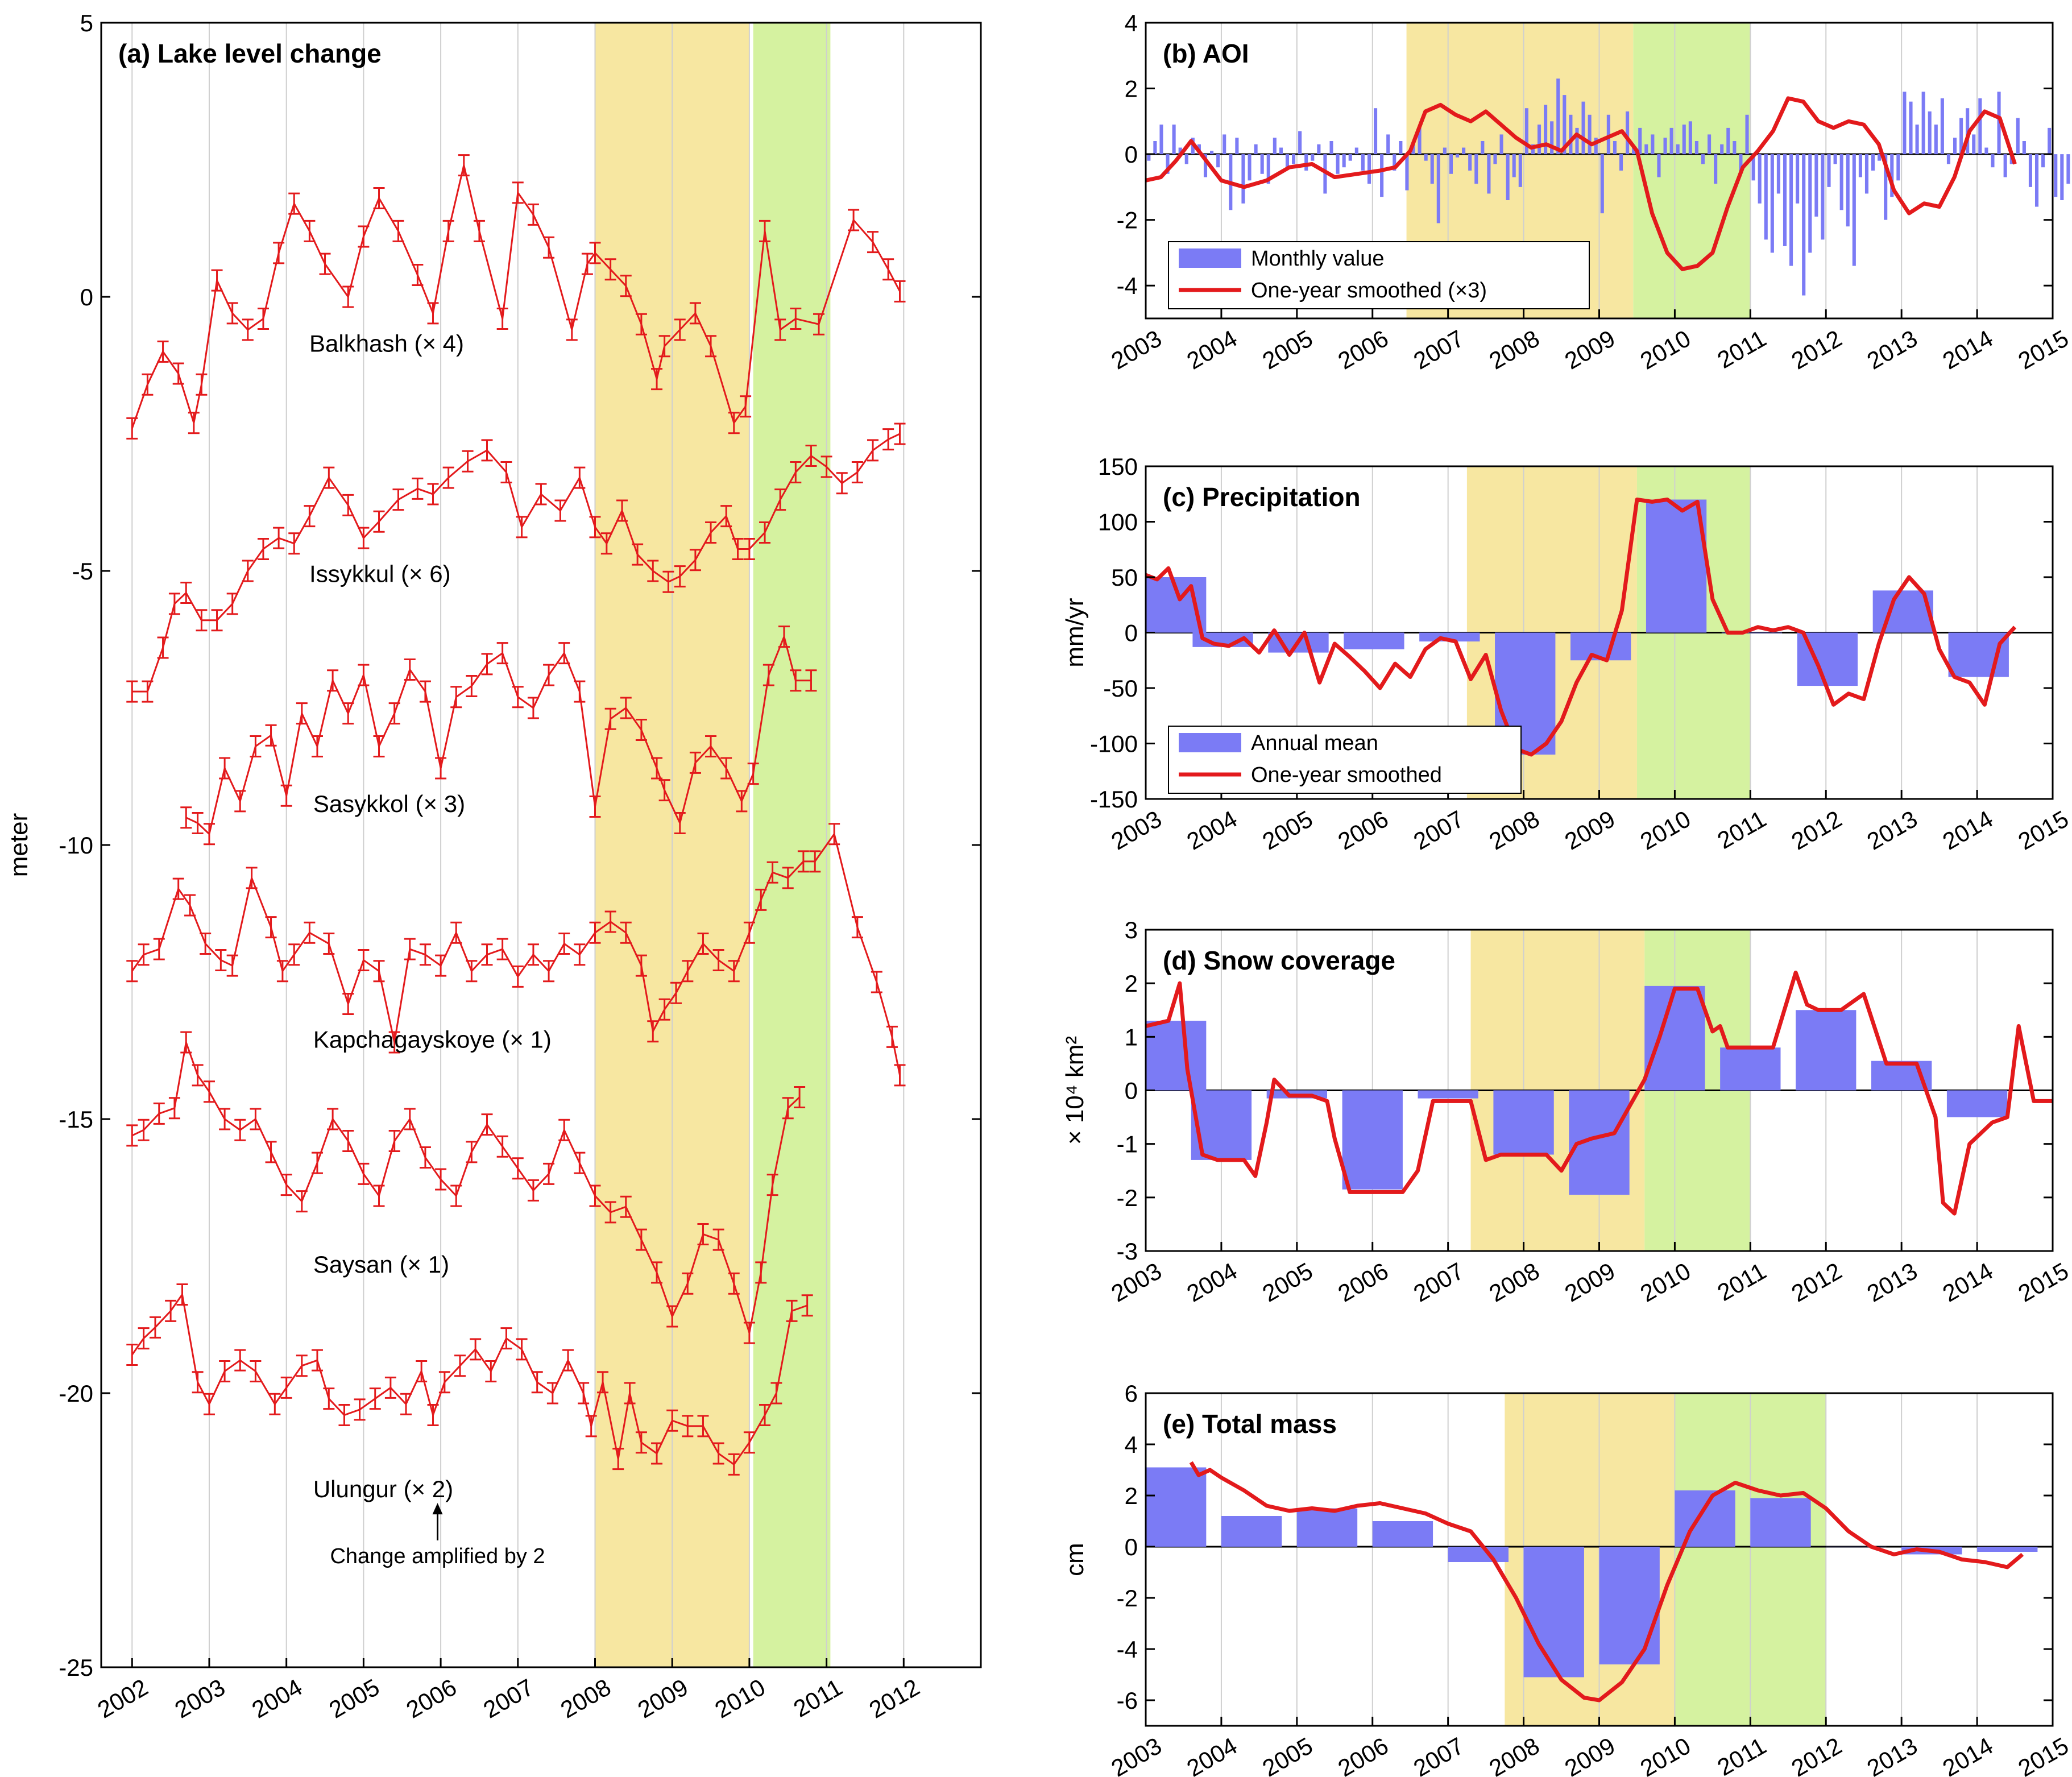 Image resolution: width=2072 pixels, height=1777 pixels. I want to click on series-5: Ulungur (× 2), so click(469, 1393).